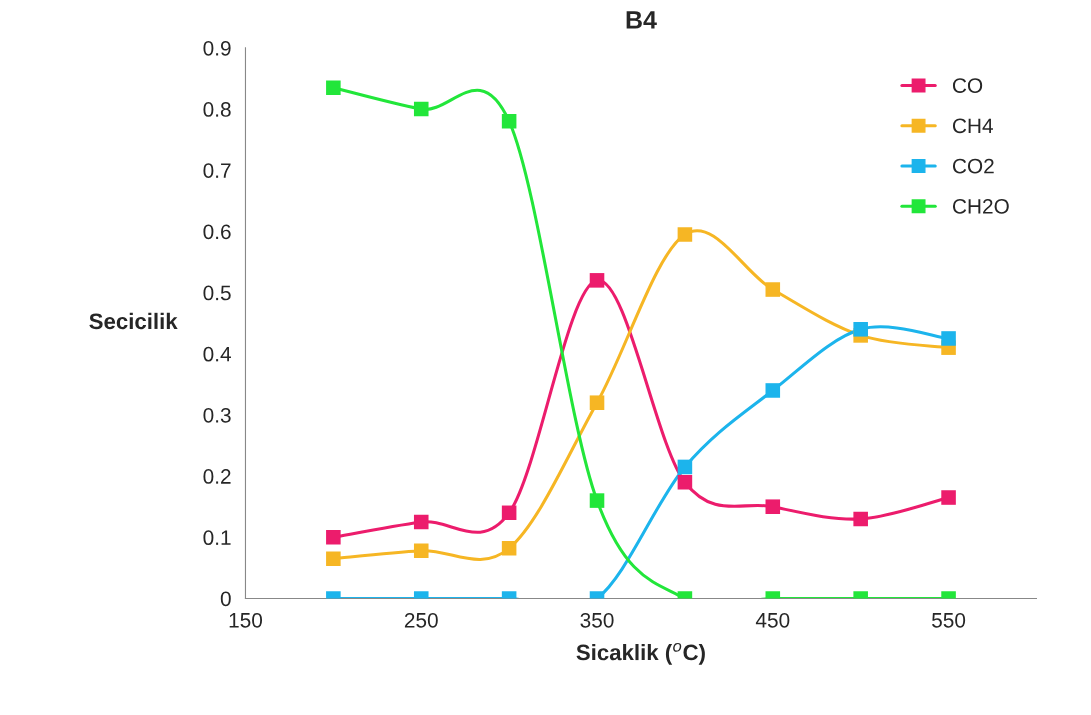 The width and height of the screenshot is (1091, 715). What do you see at coordinates (246, 620) in the screenshot?
I see `x-tick-label: 150` at bounding box center [246, 620].